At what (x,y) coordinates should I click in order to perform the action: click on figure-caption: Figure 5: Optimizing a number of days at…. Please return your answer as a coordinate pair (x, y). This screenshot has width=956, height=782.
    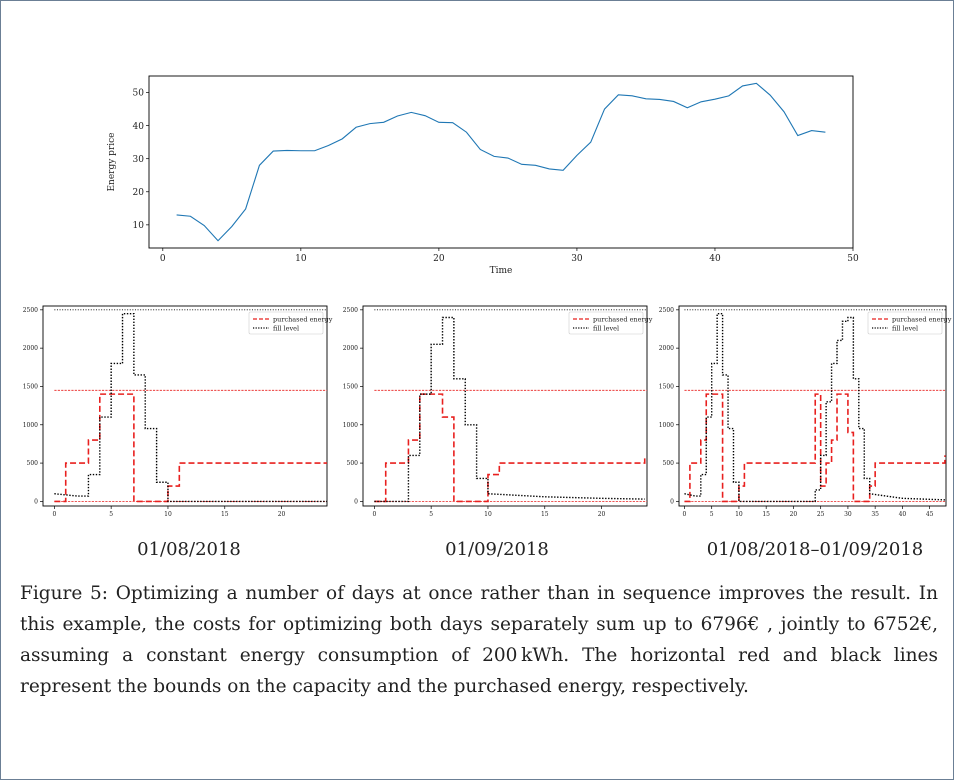
    Looking at the image, I should click on (479, 640).